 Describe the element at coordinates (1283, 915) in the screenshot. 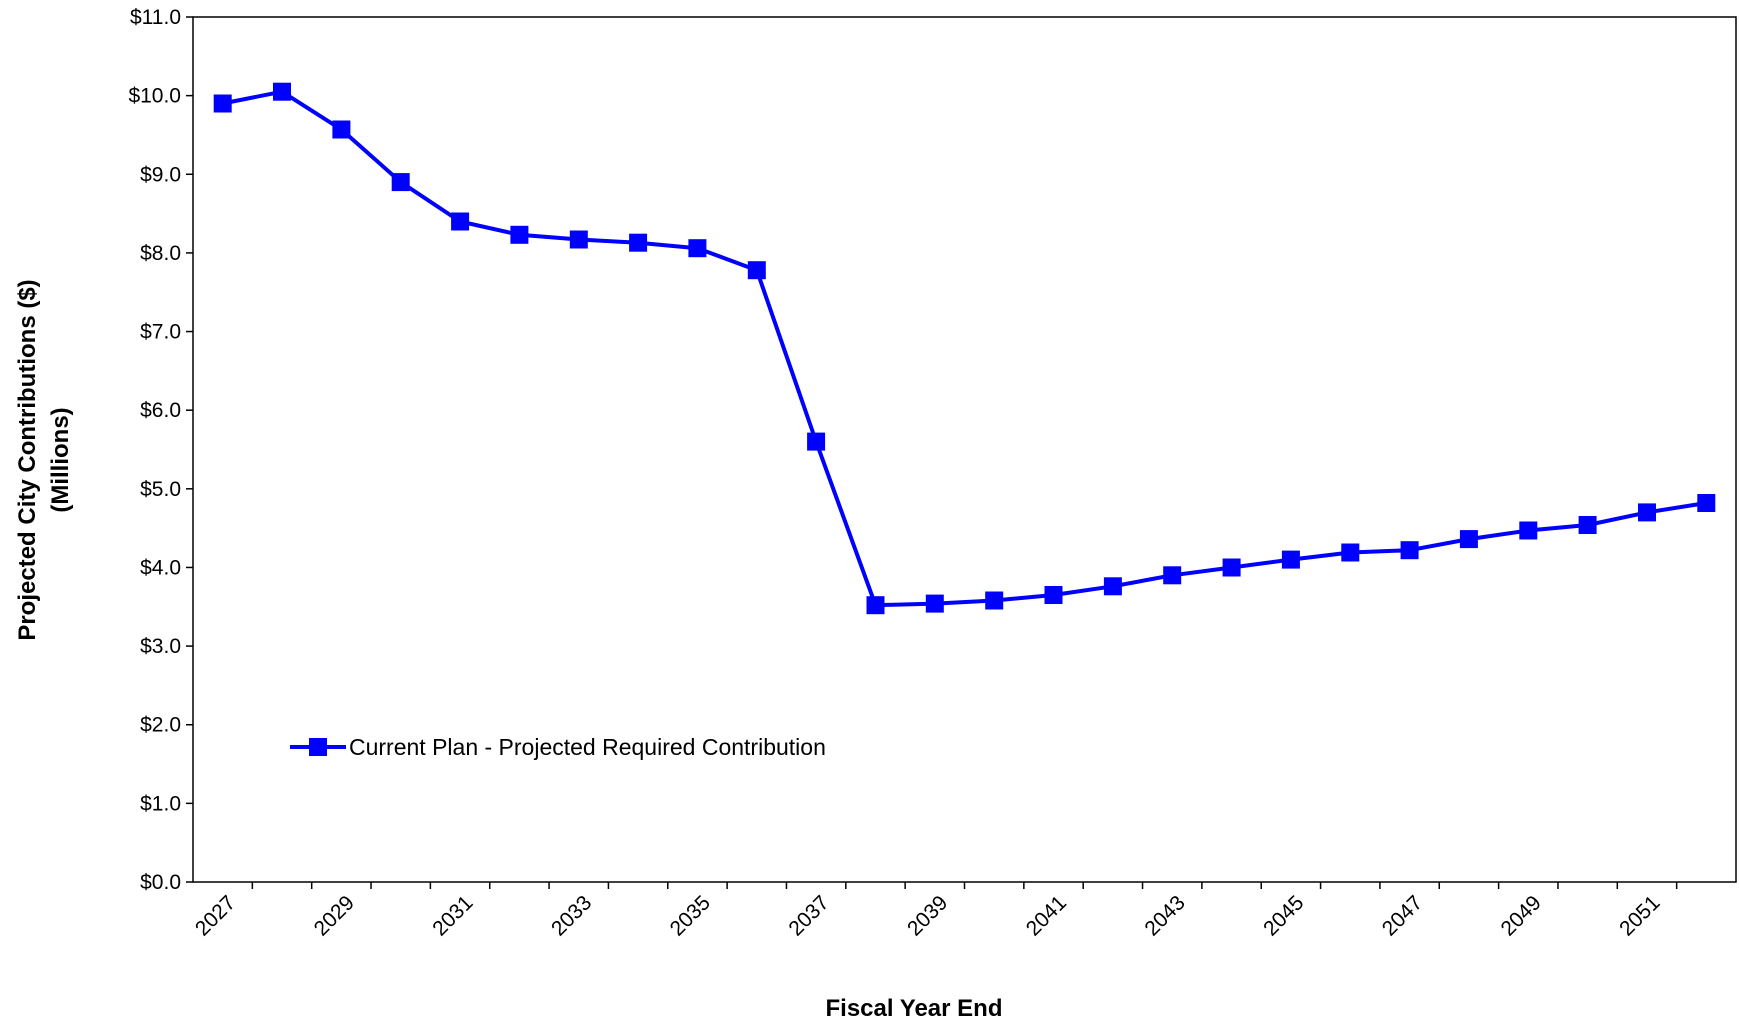

I see `x-tick-label: 2045` at that location.